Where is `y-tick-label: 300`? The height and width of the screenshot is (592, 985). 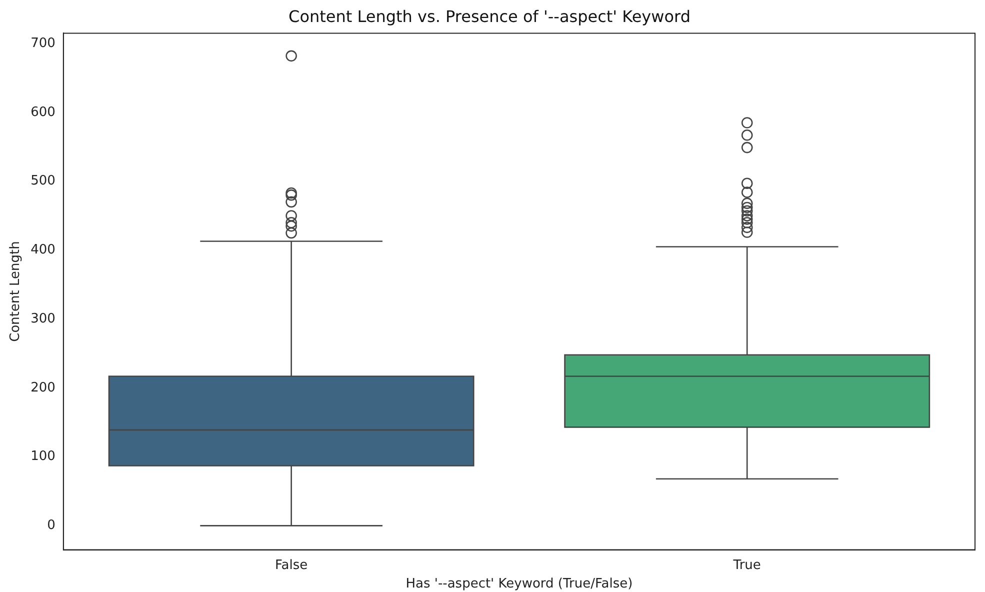
y-tick-label: 300 is located at coordinates (43, 318).